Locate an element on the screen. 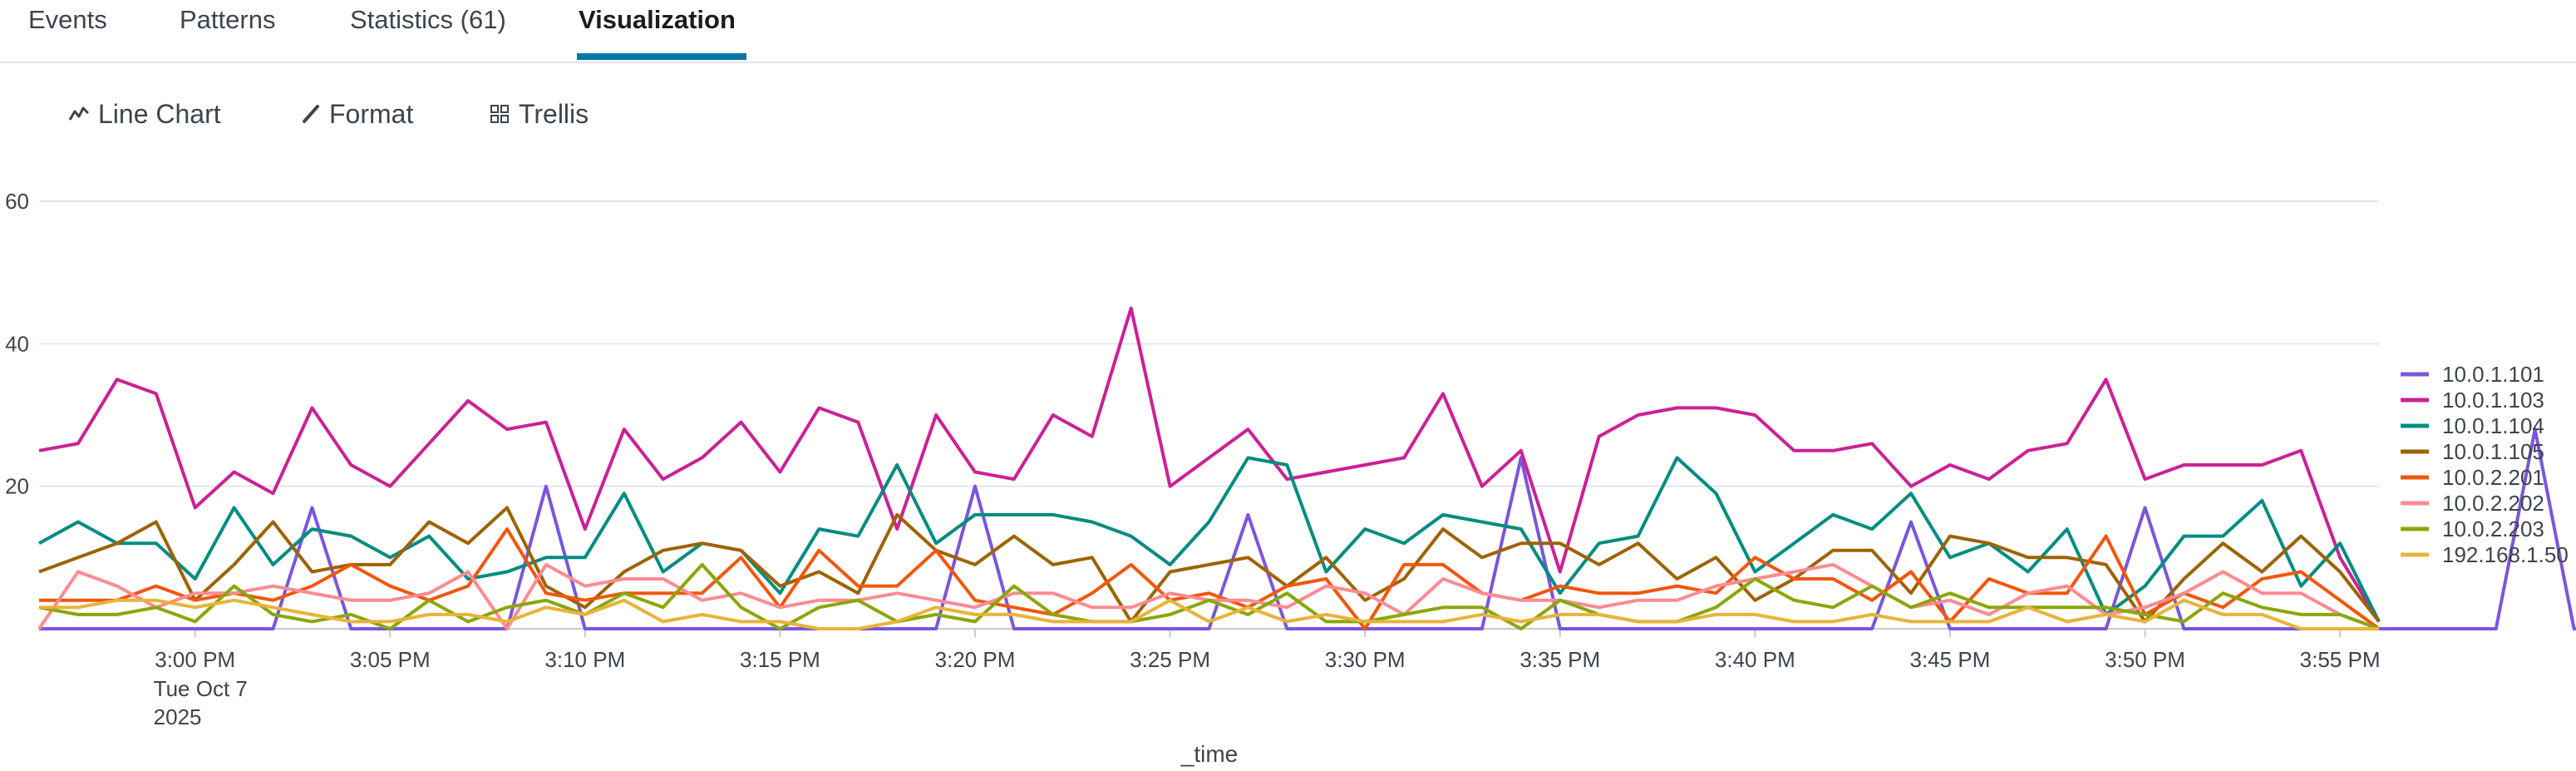 The width and height of the screenshot is (2576, 771). x-tick-label: 3:20 PM is located at coordinates (975, 659).